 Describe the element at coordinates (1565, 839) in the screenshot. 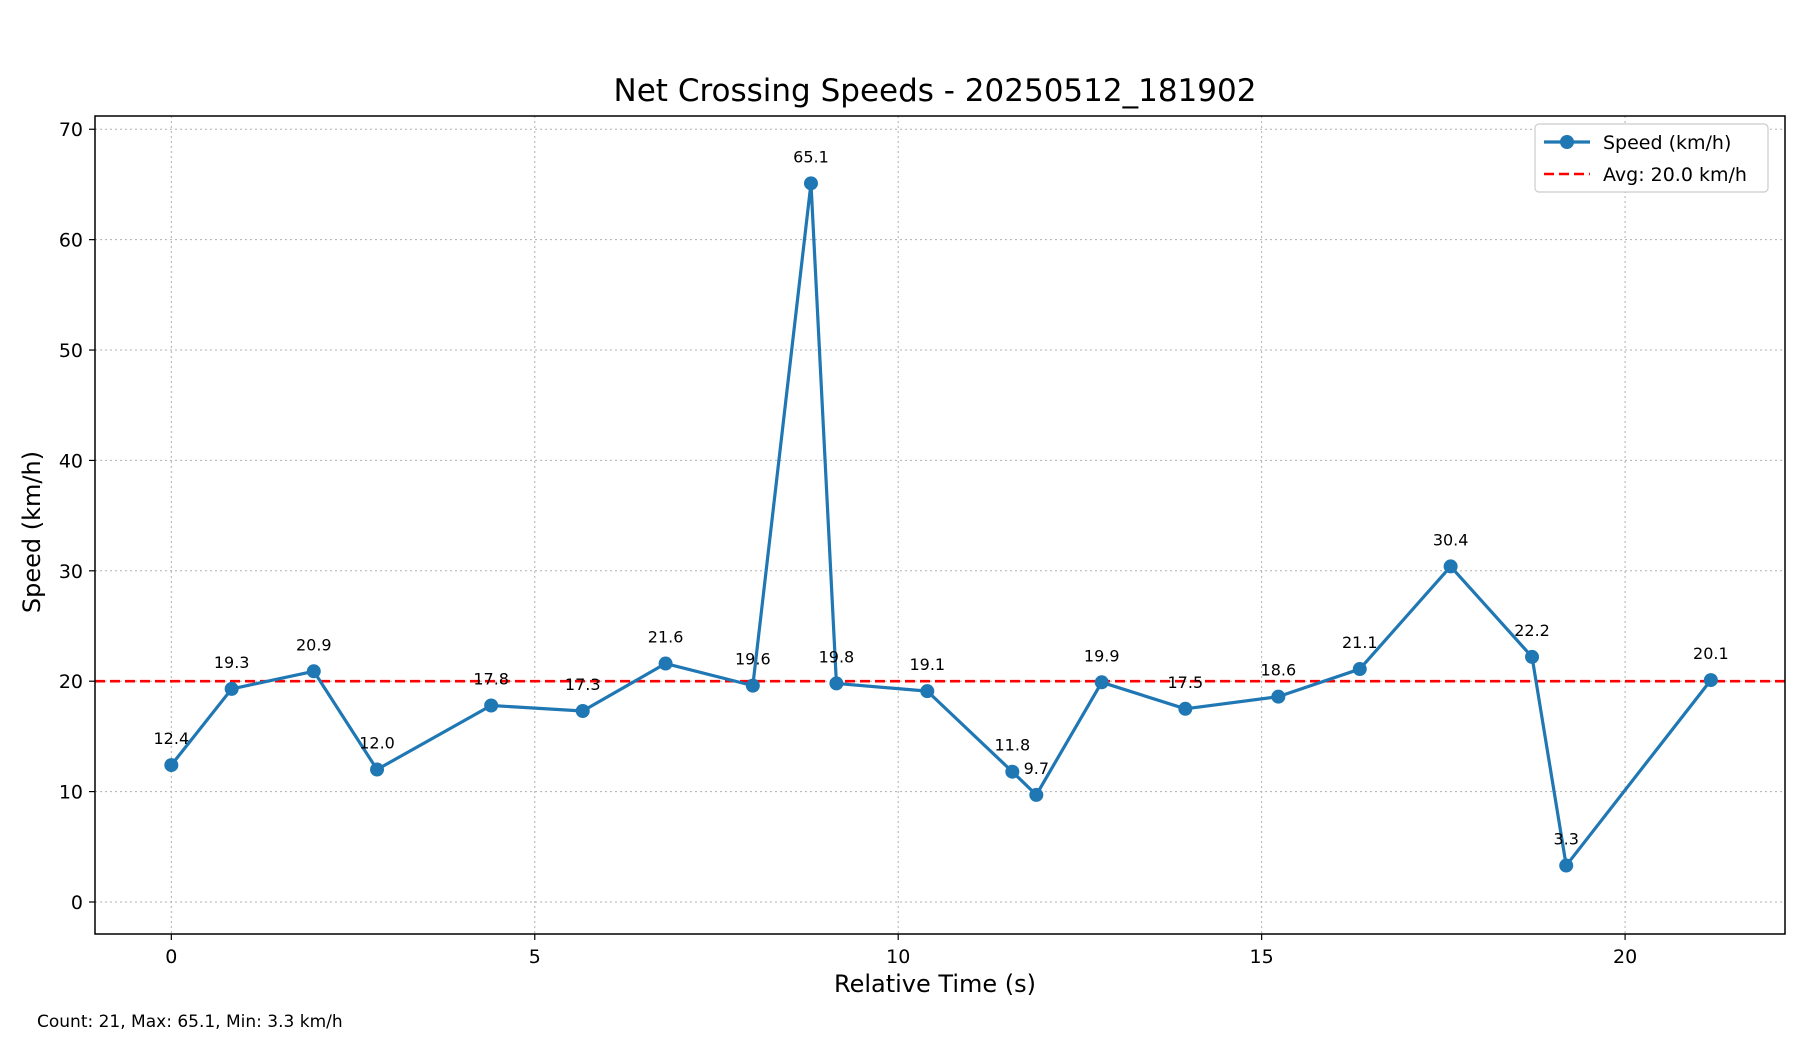

I see `data-label: 3.3` at that location.